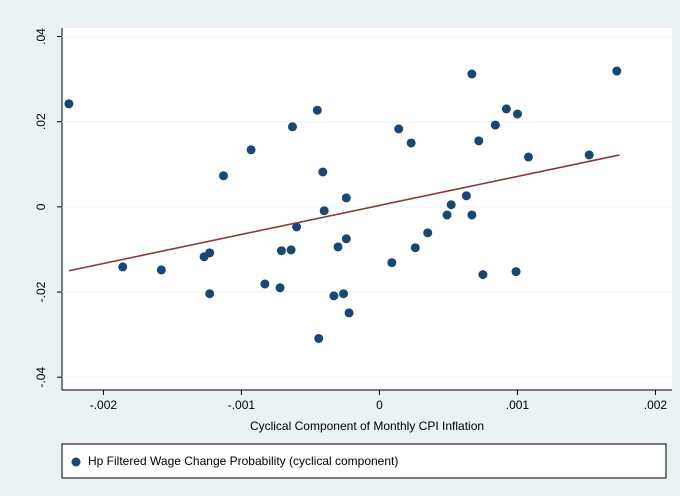 Image resolution: width=680 pixels, height=496 pixels. What do you see at coordinates (41, 36) in the screenshot?
I see `y-tick-label: .04` at bounding box center [41, 36].